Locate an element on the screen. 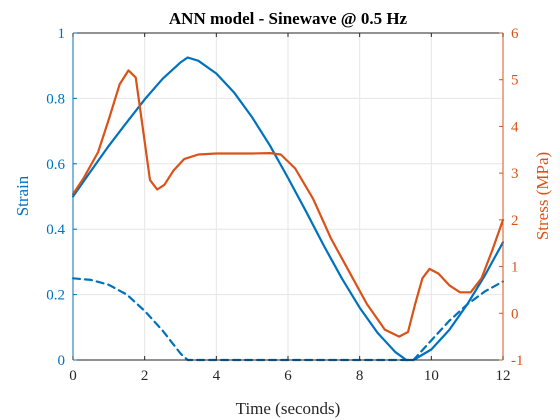 The width and height of the screenshot is (560, 420). chart-title: ANN model - Sinewave @ 0.5 Hz is located at coordinates (288, 18).